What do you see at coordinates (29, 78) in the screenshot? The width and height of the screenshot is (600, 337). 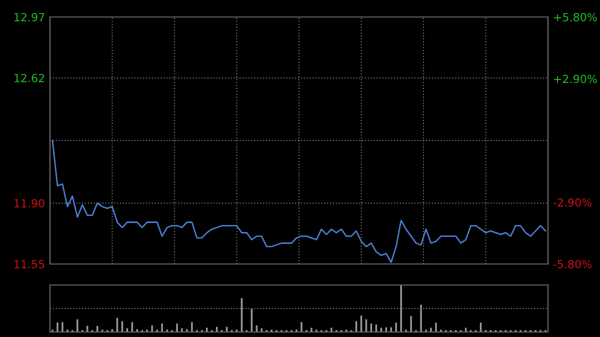 I see `y-tick-label: 12.62` at bounding box center [29, 78].